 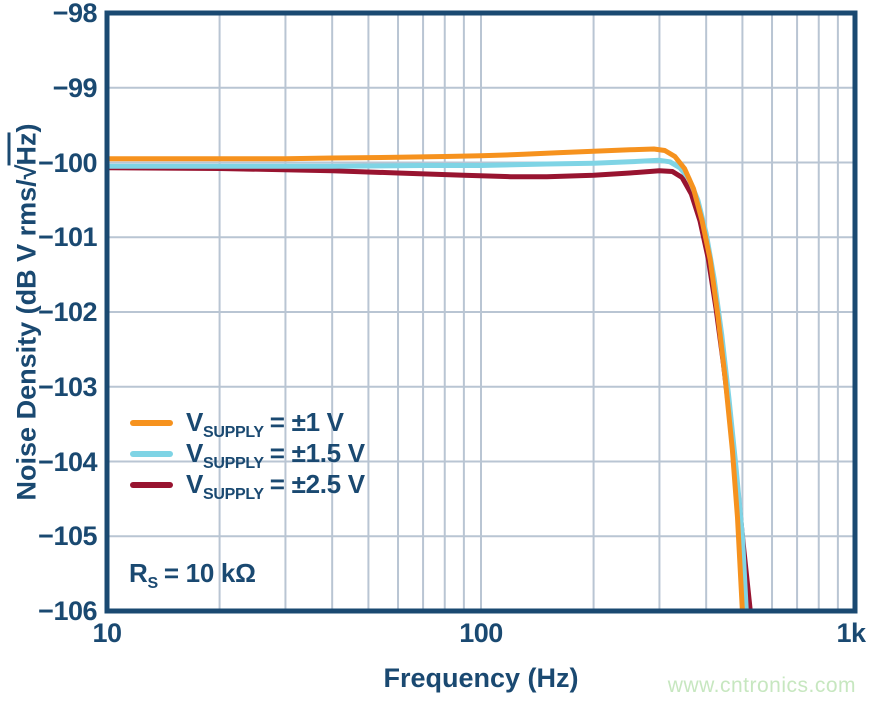 What do you see at coordinates (306, 422) in the screenshot?
I see `legend-value: = ±1 V` at bounding box center [306, 422].